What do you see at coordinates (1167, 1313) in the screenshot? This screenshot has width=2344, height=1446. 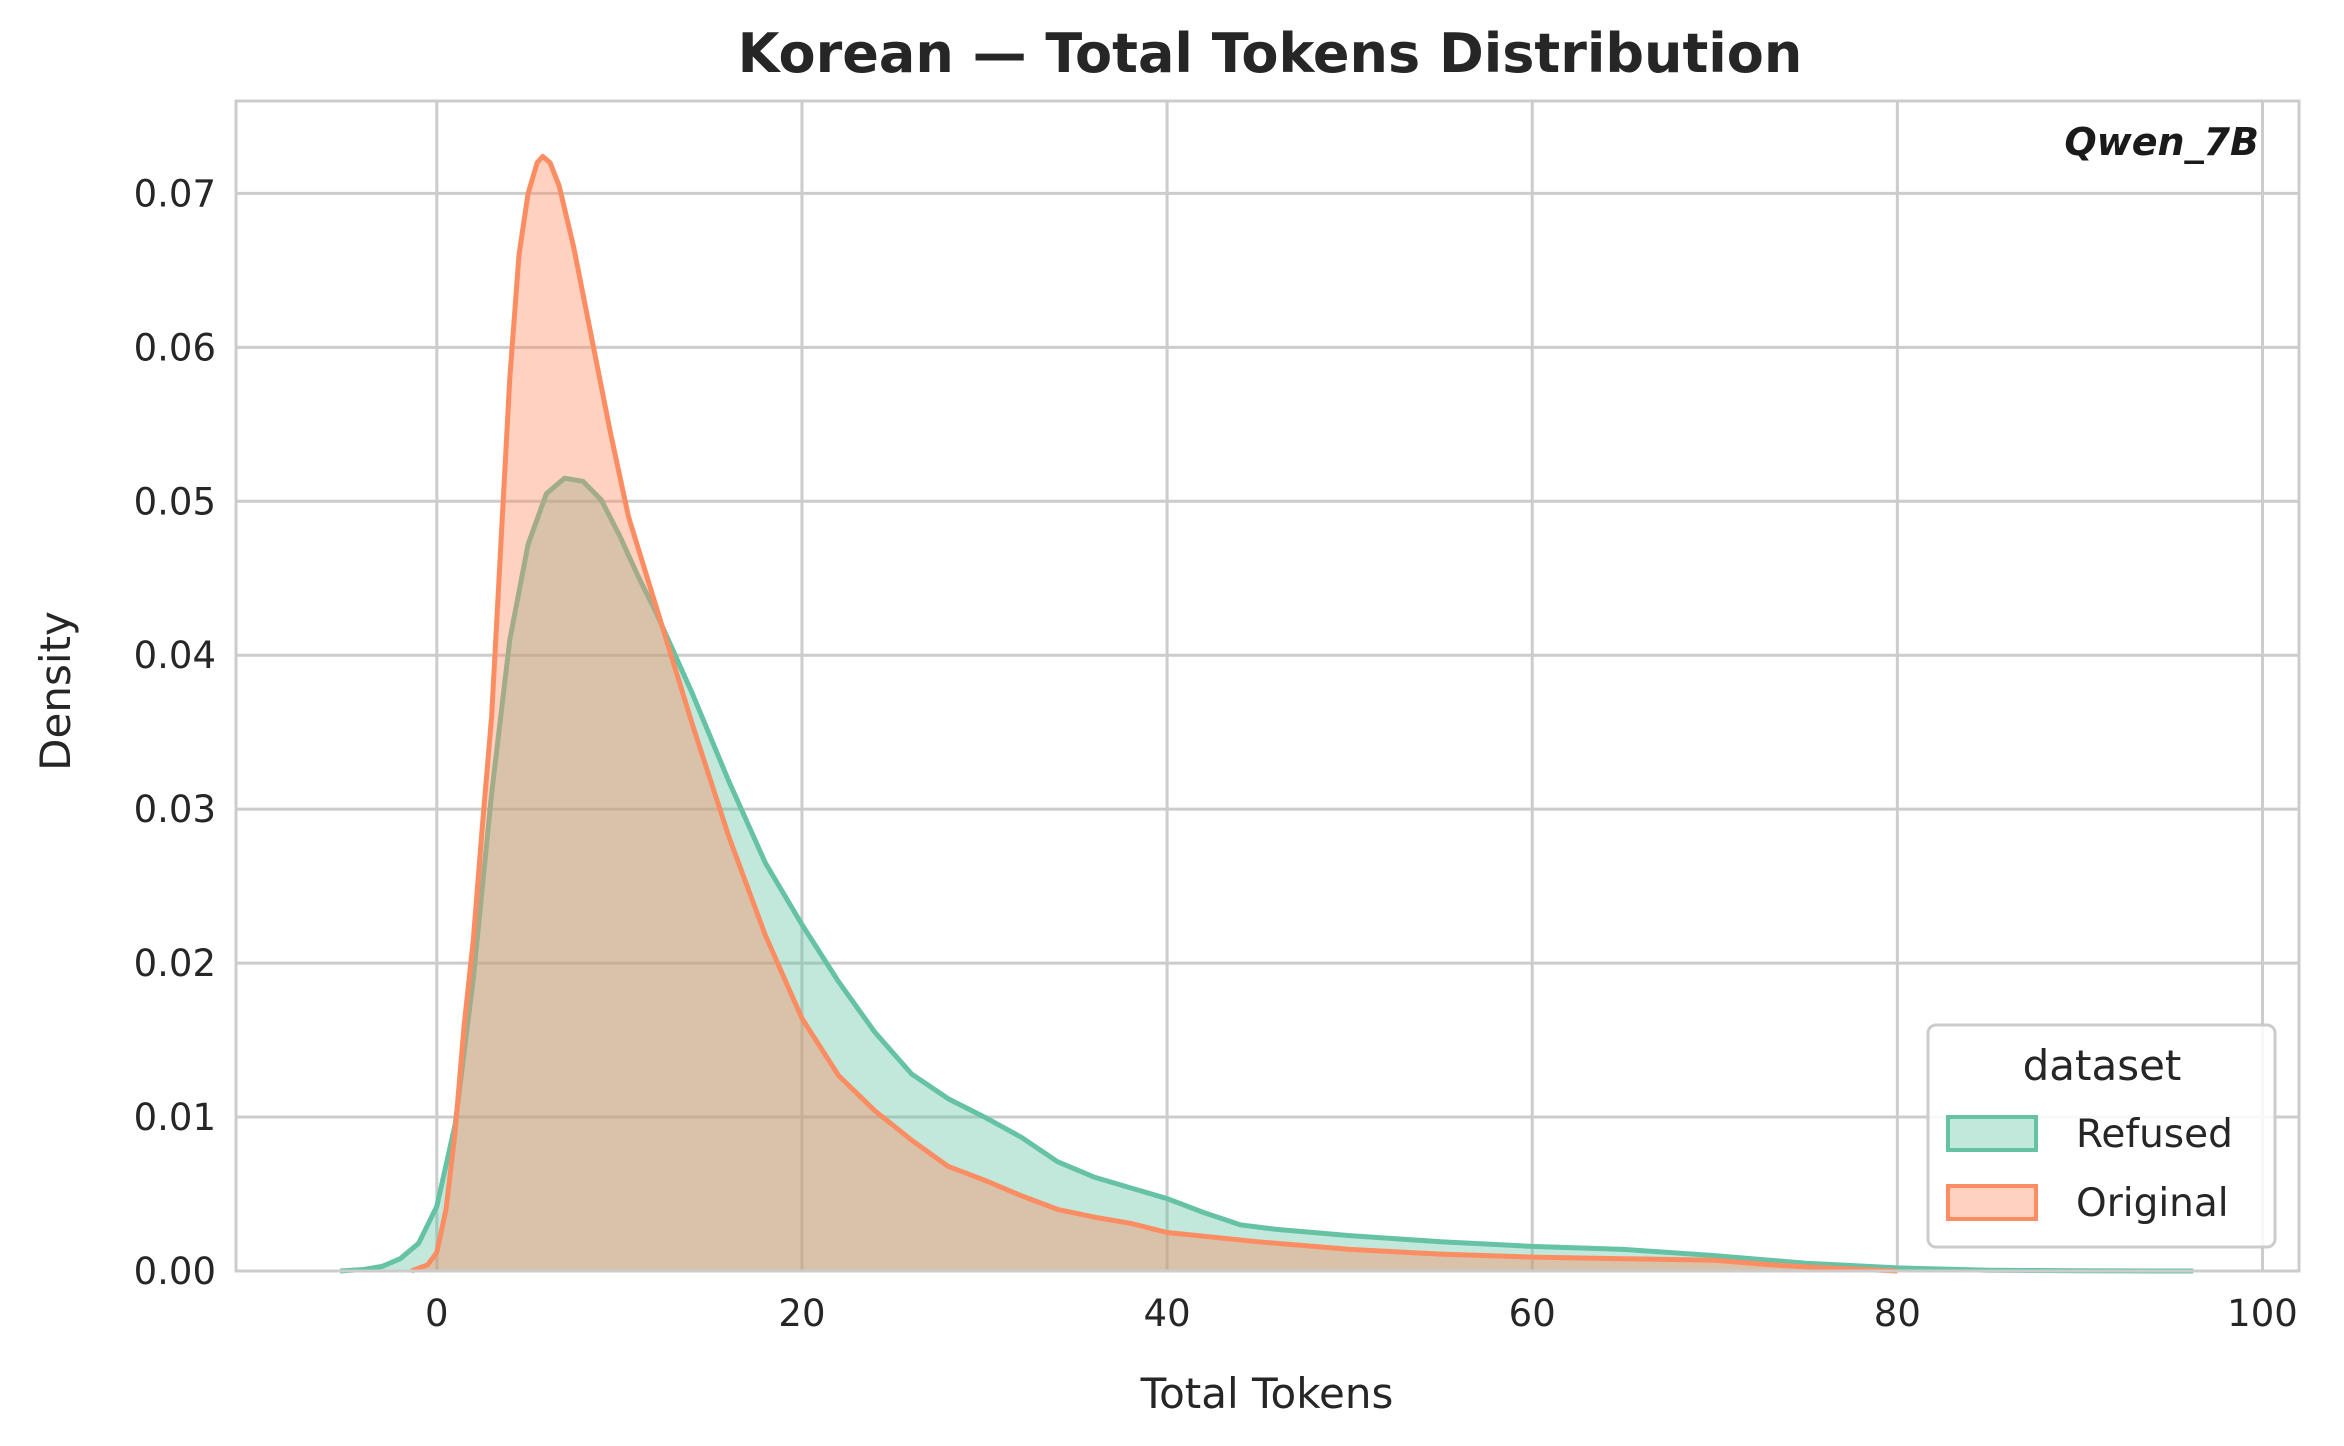 I see `x-tick-label: 40` at bounding box center [1167, 1313].